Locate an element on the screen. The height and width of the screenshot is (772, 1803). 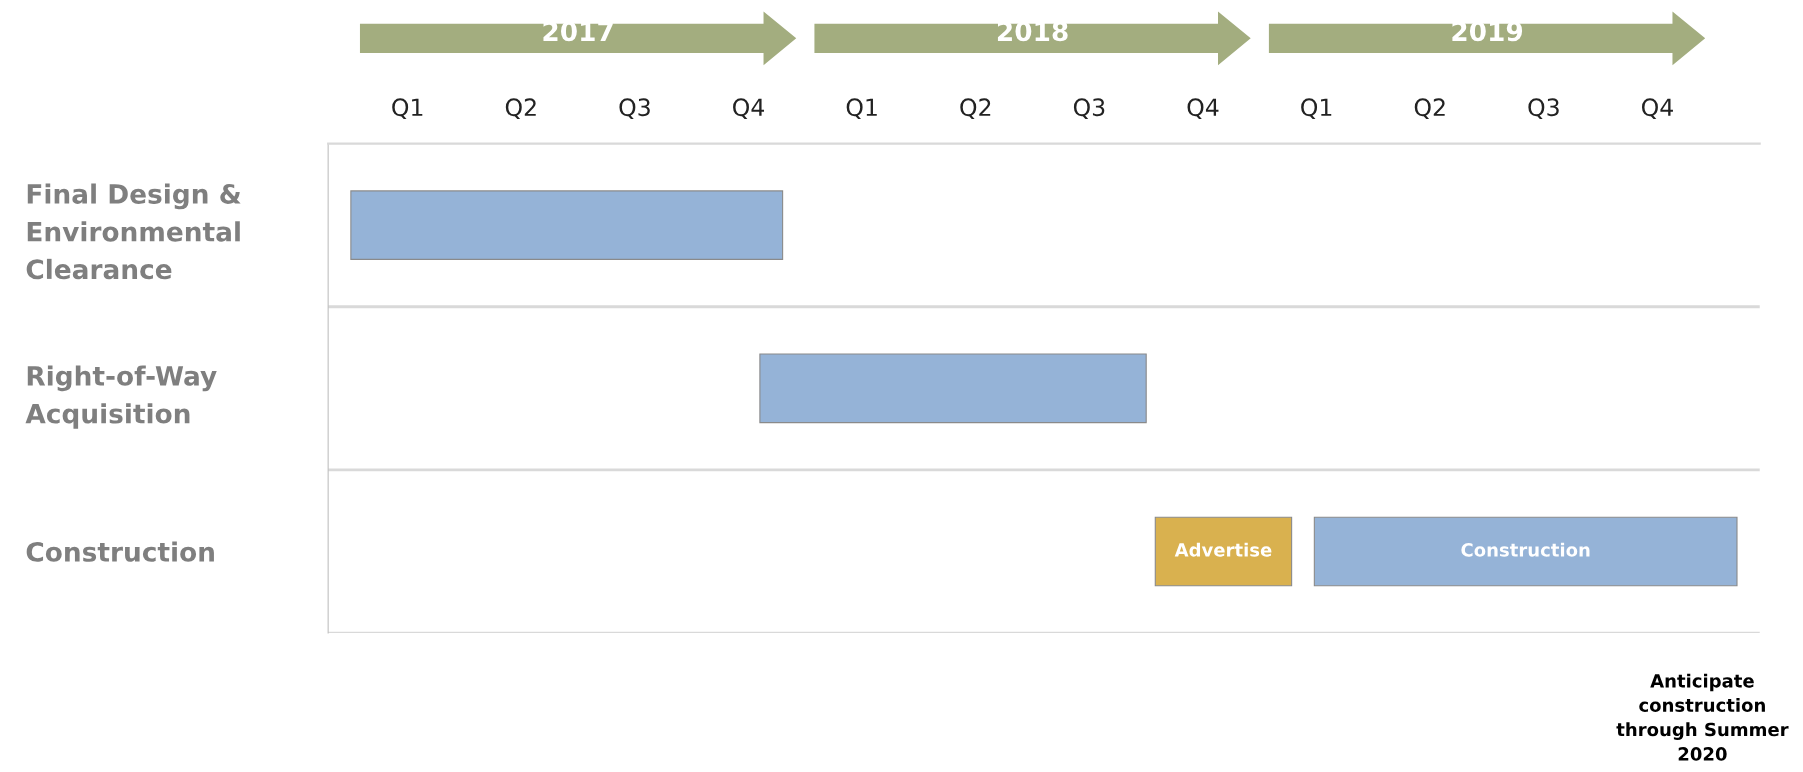
text: Anticipate construction through Summer 2020 is located at coordinates (1702, 717).